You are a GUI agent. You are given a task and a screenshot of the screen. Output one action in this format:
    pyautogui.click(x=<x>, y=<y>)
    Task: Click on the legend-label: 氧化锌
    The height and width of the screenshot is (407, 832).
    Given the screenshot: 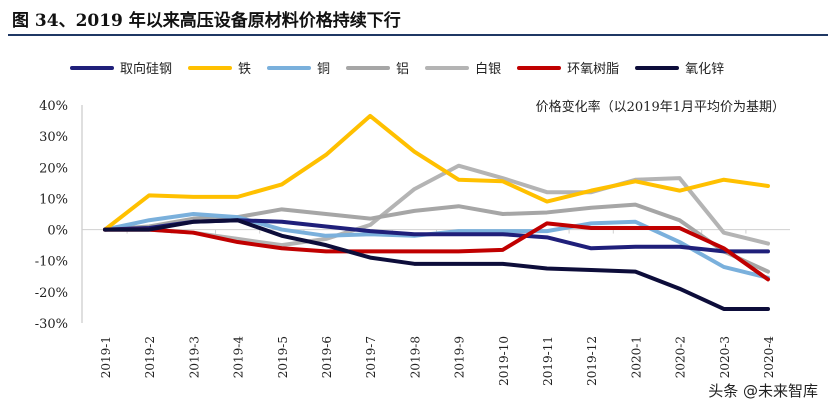 What is the action you would take?
    pyautogui.click(x=705, y=69)
    